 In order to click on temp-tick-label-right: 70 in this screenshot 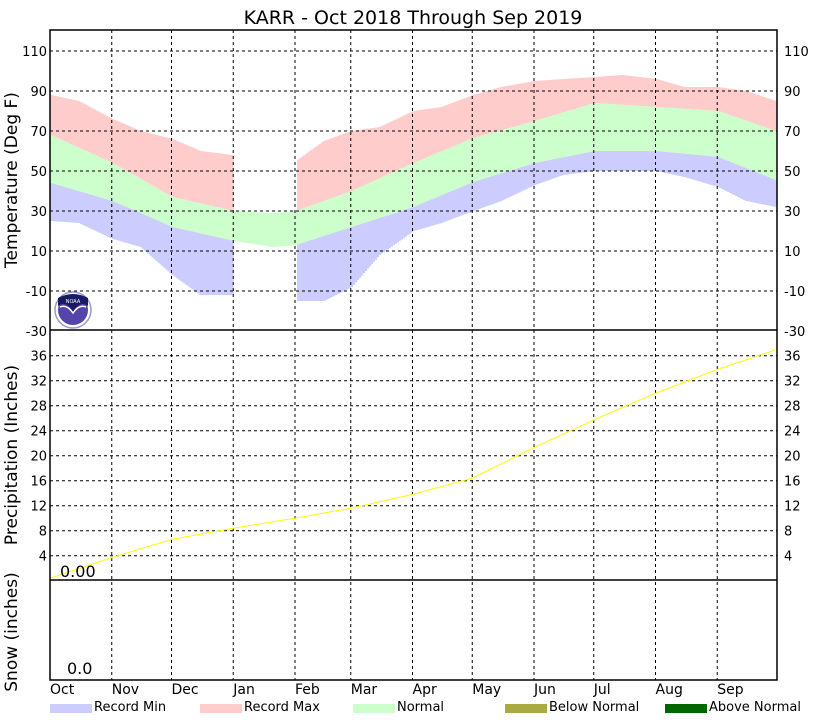, I will do `click(792, 132)`.